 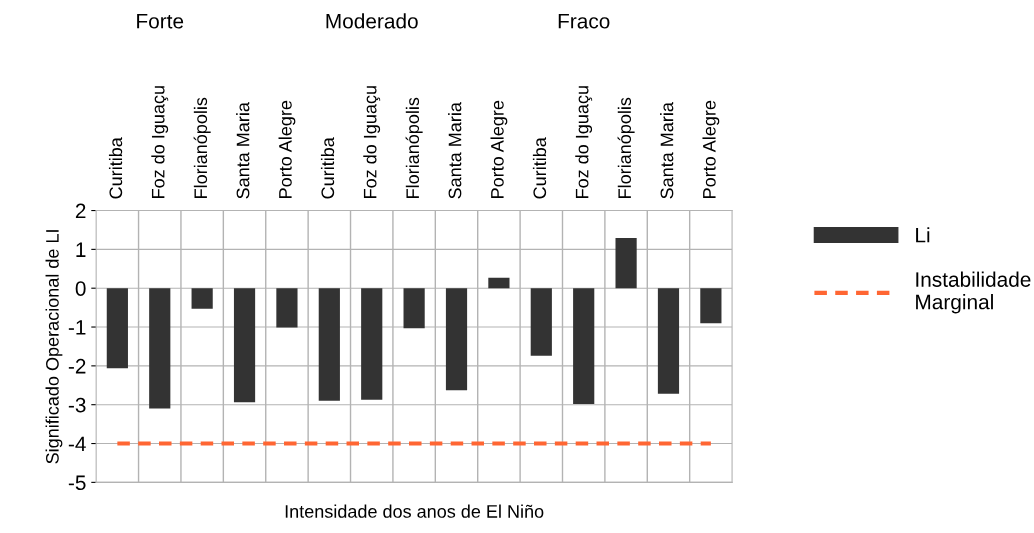 What do you see at coordinates (77, 483) in the screenshot?
I see `y-tick-label: -5` at bounding box center [77, 483].